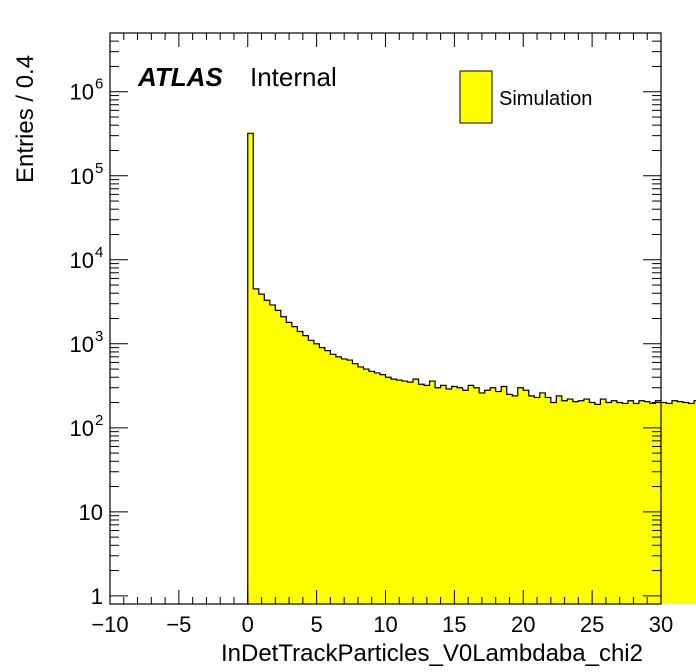  Describe the element at coordinates (25, 119) in the screenshot. I see `y-axis-title: Entries / 0.4` at that location.